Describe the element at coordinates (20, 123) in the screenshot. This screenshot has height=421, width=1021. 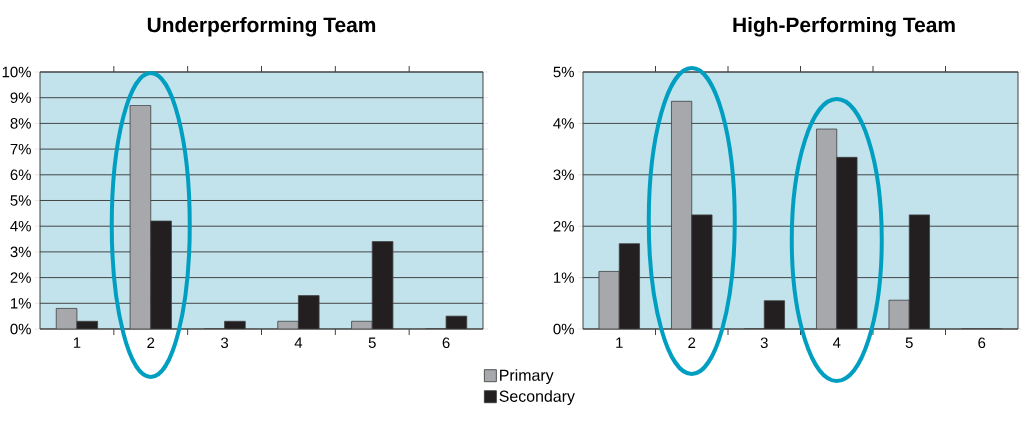
I see `y-tick-label: 8%` at that location.